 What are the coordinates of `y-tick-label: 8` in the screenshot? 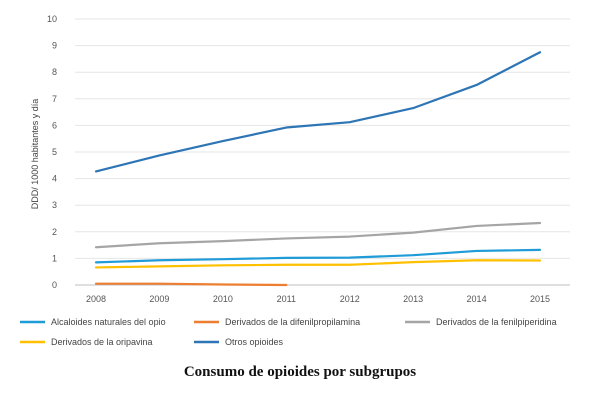 It's located at (54, 72).